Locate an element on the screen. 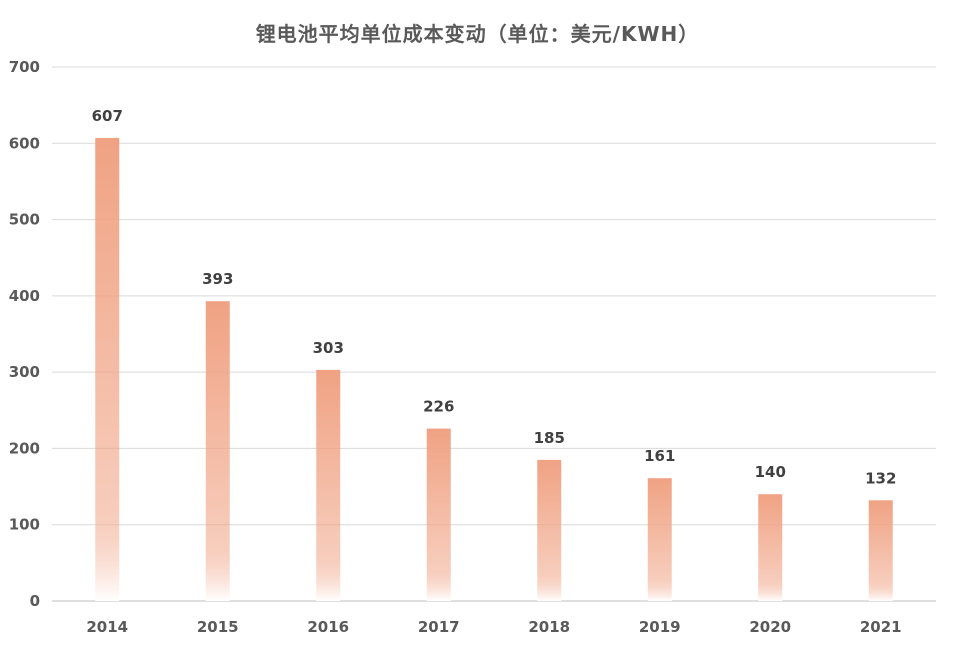  data-label-2014: 607 is located at coordinates (107, 116).